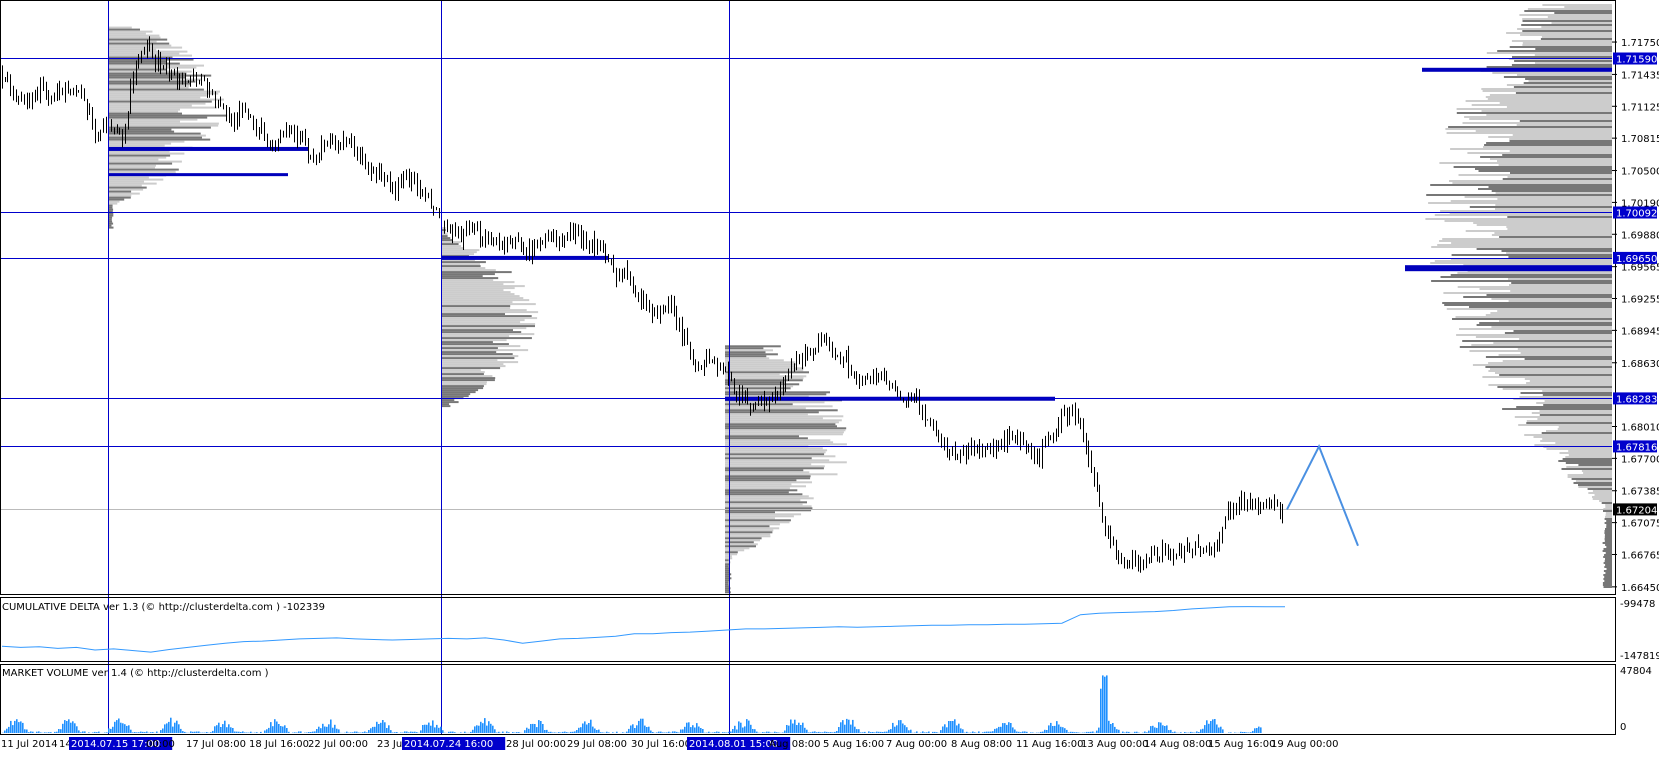 The image size is (1659, 759). What do you see at coordinates (338, 744) in the screenshot?
I see `time-tick-label: 22 Jul 00:00` at bounding box center [338, 744].